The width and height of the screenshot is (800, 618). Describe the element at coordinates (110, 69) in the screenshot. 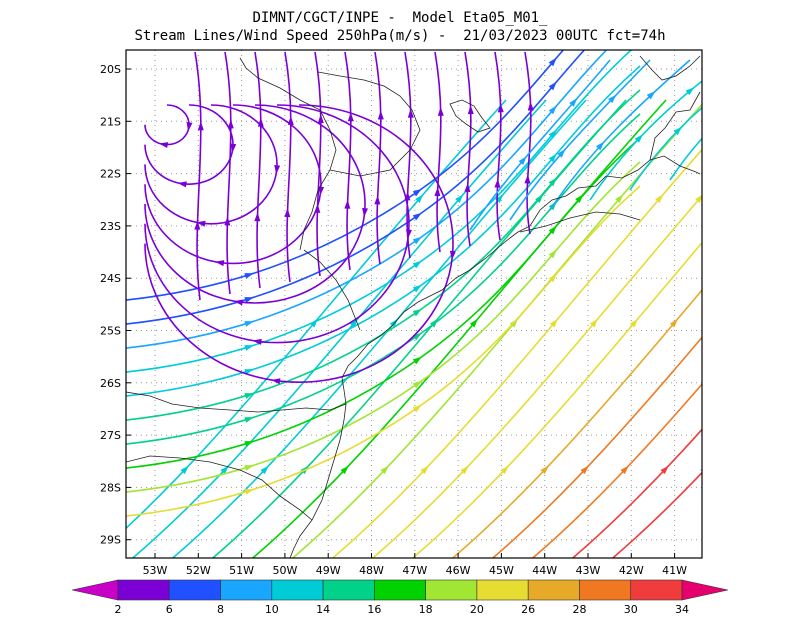

I see `lat-tick-label: 20S` at that location.